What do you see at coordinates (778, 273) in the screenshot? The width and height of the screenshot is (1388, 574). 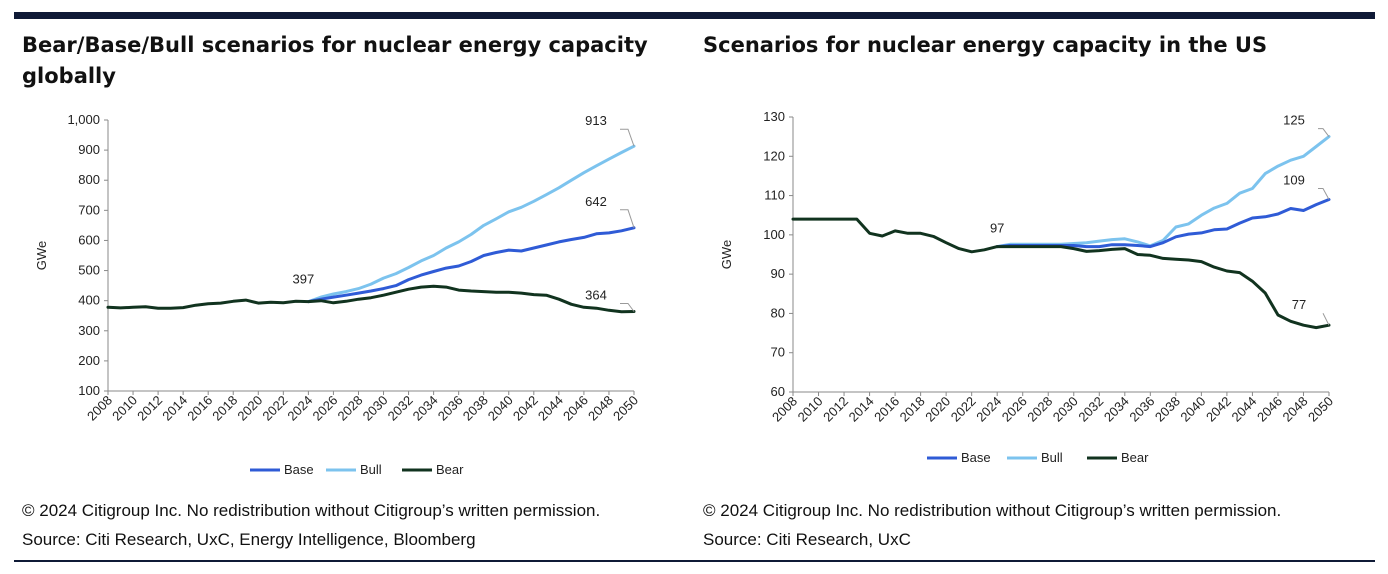 I see `y-tick-label: 90` at bounding box center [778, 273].